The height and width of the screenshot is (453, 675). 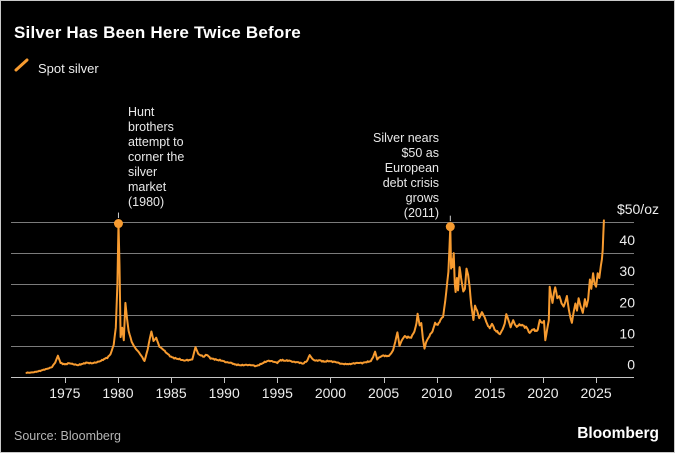 What do you see at coordinates (420, 153) in the screenshot?
I see `annotation-line: $50 as` at bounding box center [420, 153].